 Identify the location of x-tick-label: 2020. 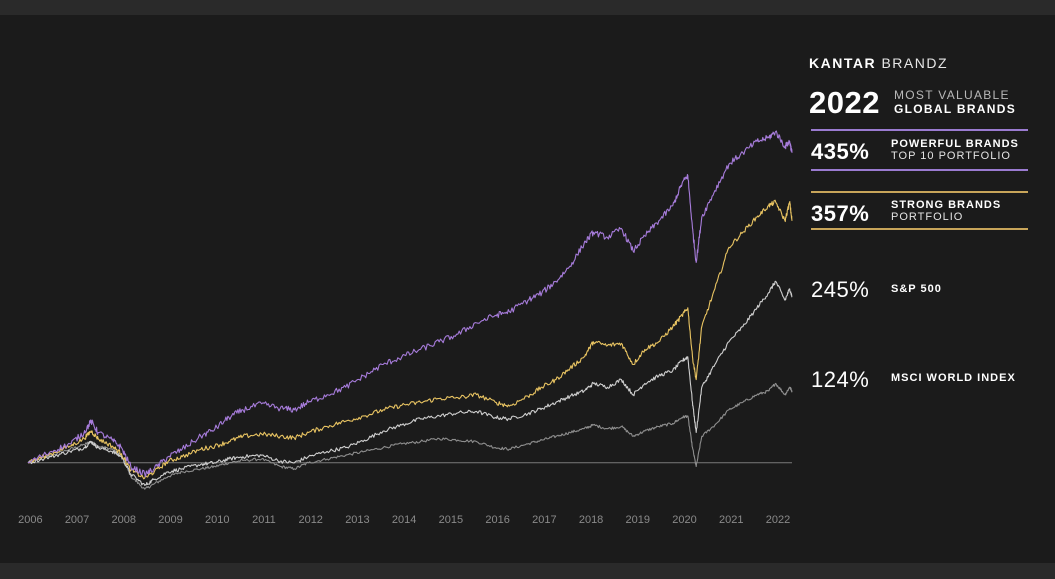
(684, 520).